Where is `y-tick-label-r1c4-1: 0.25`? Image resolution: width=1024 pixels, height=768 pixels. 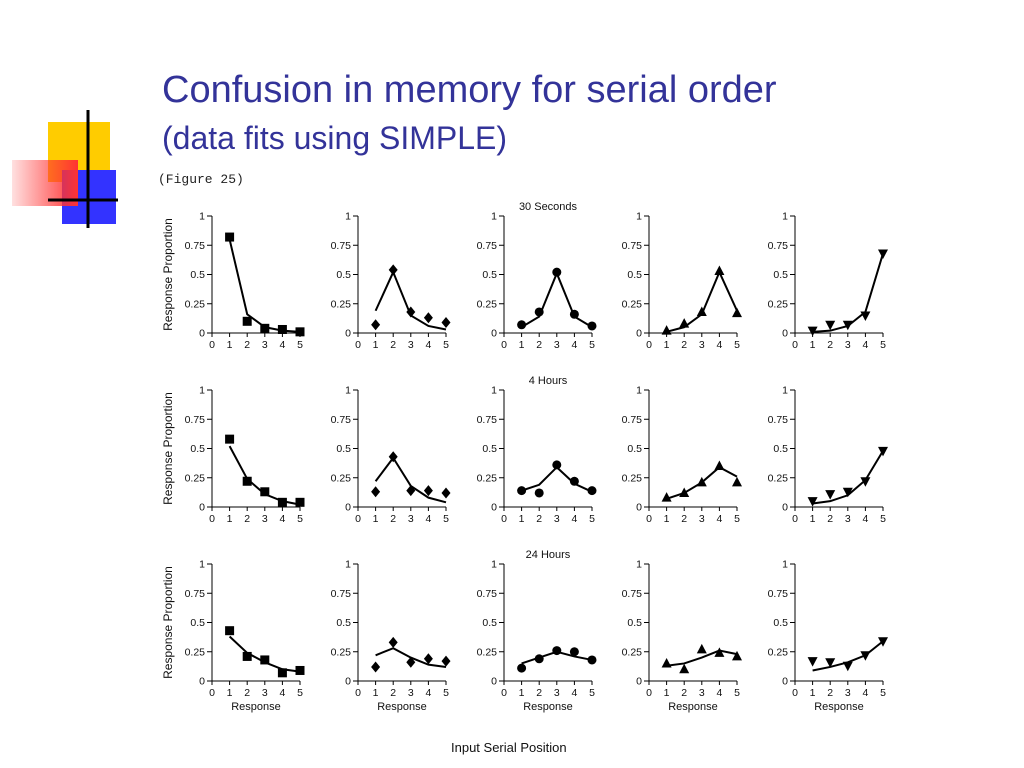 y-tick-label-r1c4-1: 0.25 is located at coordinates (632, 304).